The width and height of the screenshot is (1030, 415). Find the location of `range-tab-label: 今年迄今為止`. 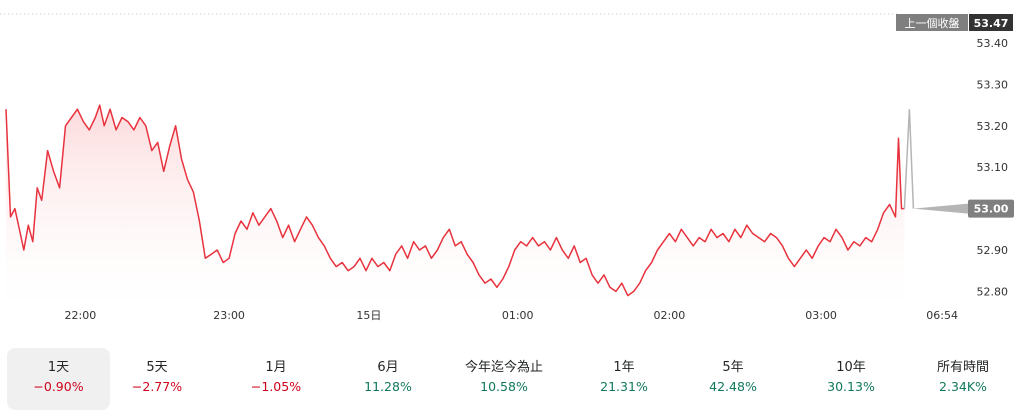

range-tab-label: 今年迄今為止 is located at coordinates (503, 367).